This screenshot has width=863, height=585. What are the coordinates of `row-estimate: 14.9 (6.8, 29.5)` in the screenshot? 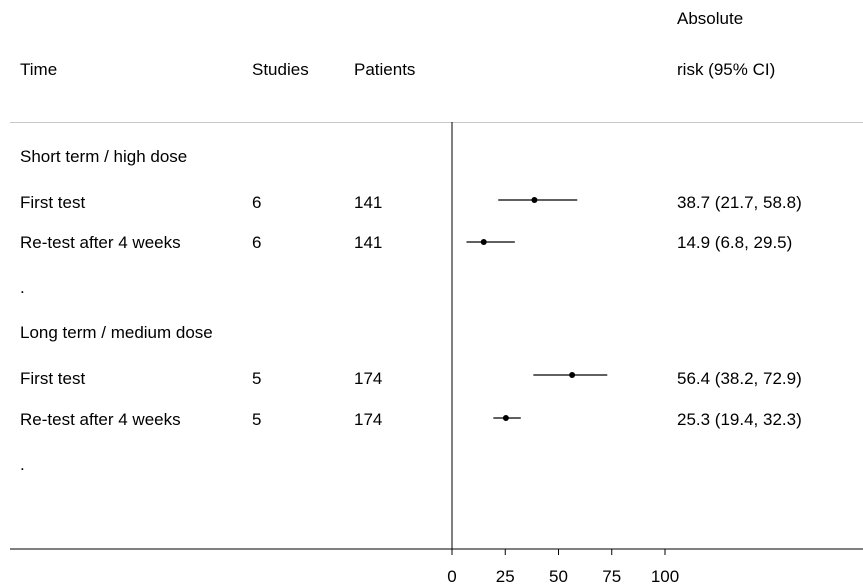 It's located at (735, 242).